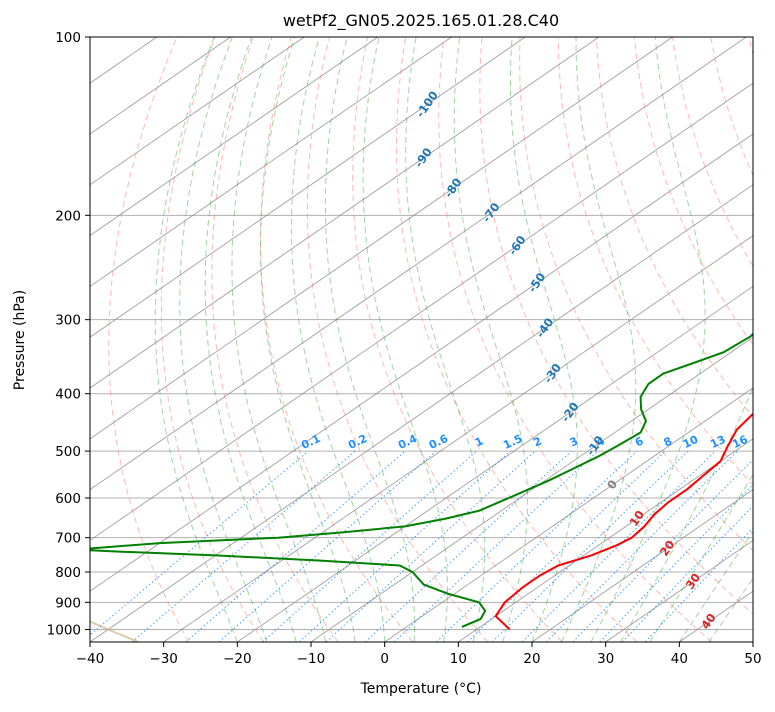 Image resolution: width=775 pixels, height=712 pixels. I want to click on x-tick-label: −30, so click(163, 659).